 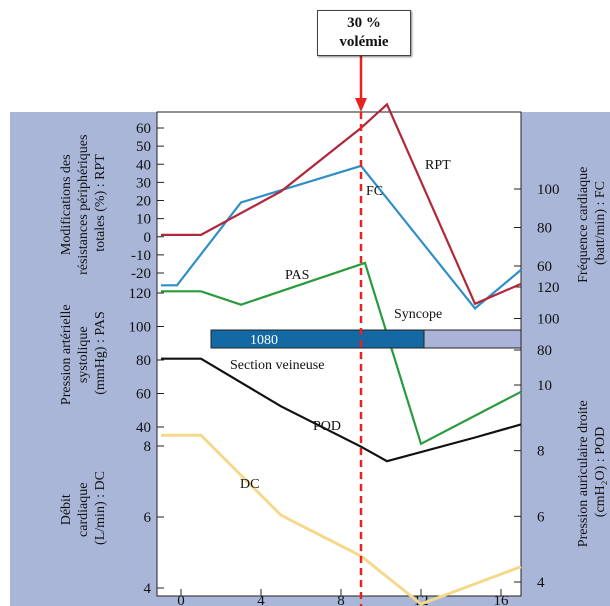 What do you see at coordinates (143, 165) in the screenshot?
I see `tick-label-rpt-2: 40` at bounding box center [143, 165].